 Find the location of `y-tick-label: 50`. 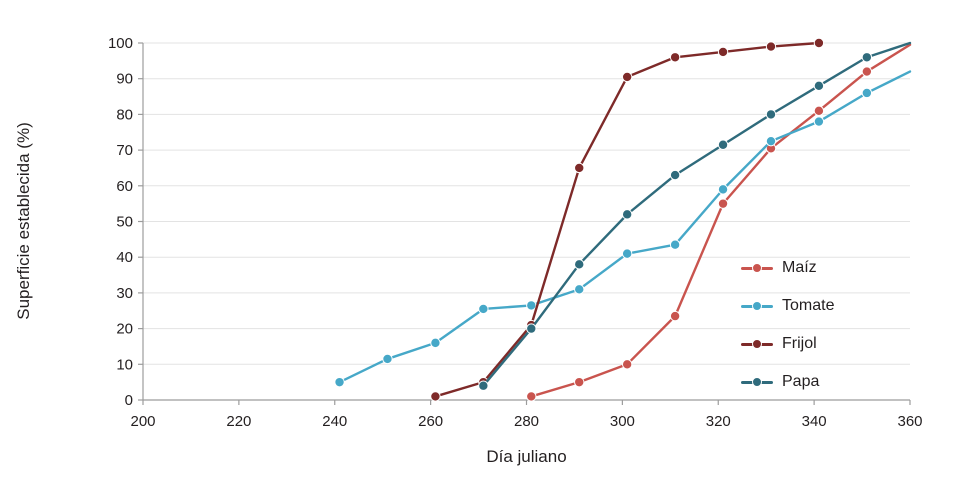

y-tick-label: 50 is located at coordinates (124, 222).